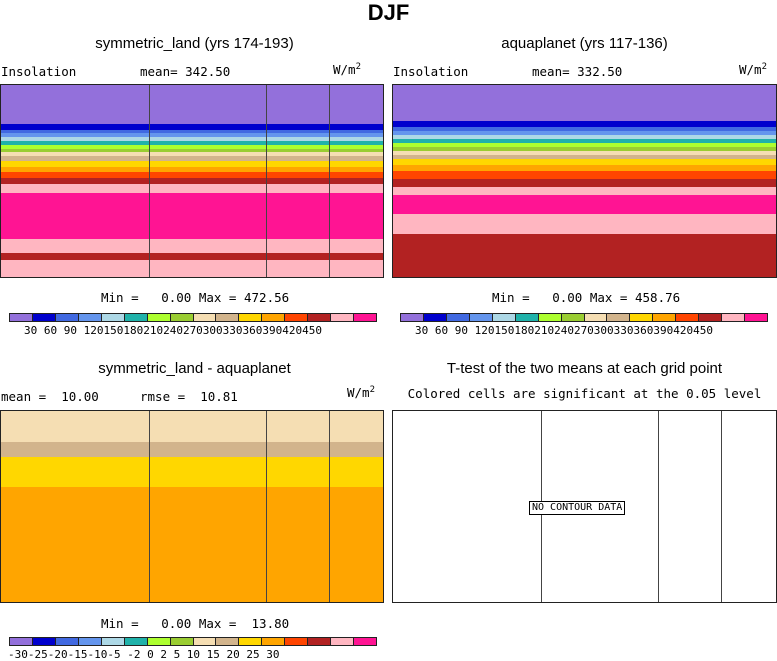 The height and width of the screenshot is (661, 777). I want to click on diff-map-panel, so click(192, 506).